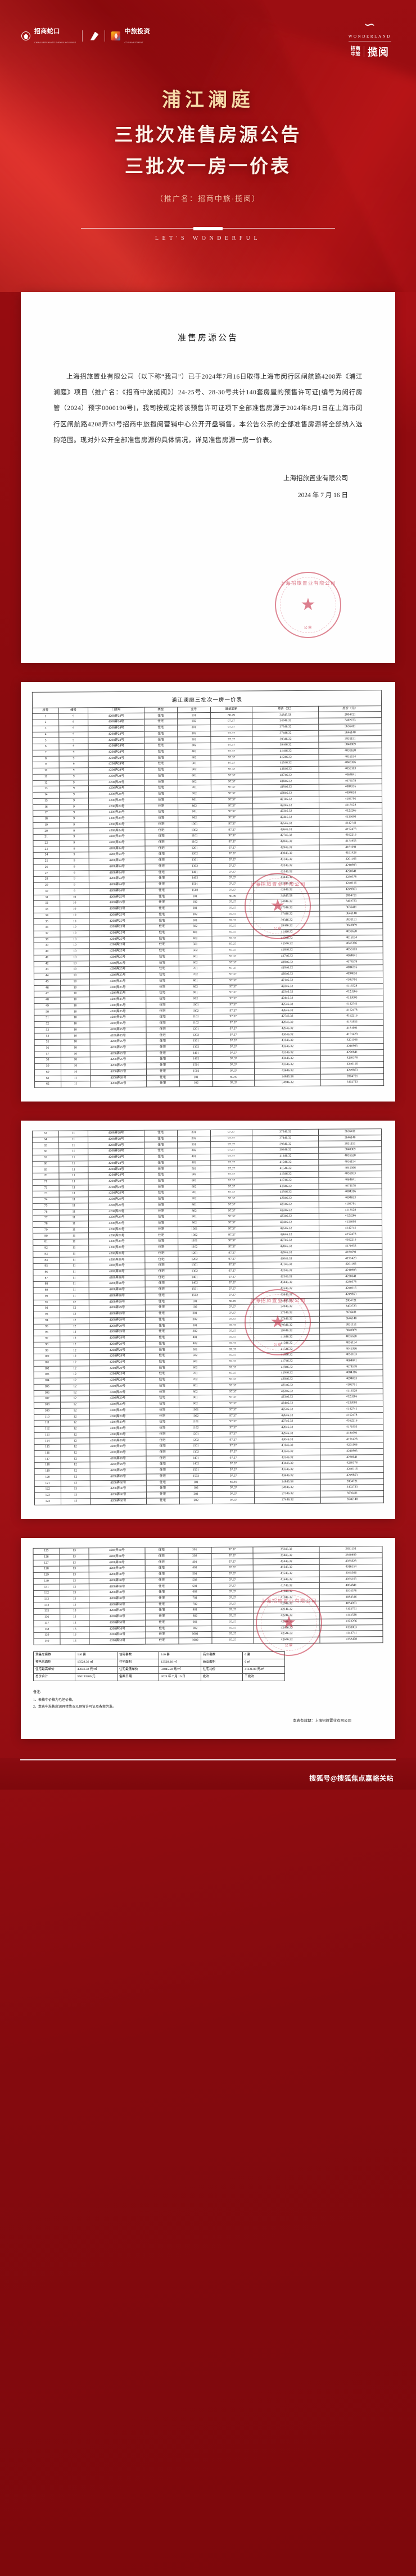 Image resolution: width=416 pixels, height=2576 pixels. I want to click on price-cell-6: 43646.32, so click(286, 1295).